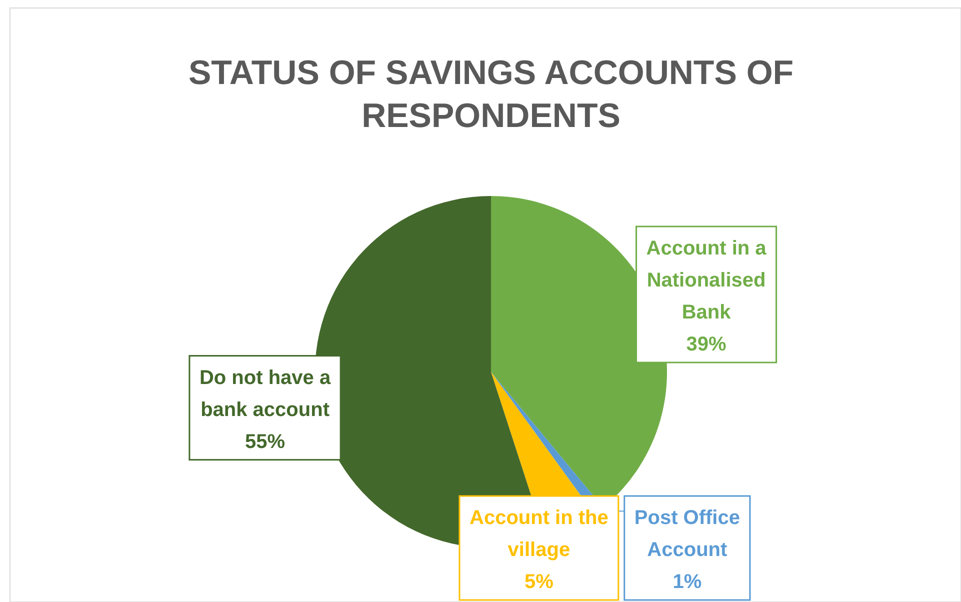 The height and width of the screenshot is (602, 961). Describe the element at coordinates (491, 94) in the screenshot. I see `chart-title: STATUS OF SAVINGS ACCOUNTS OF RESPONDENTS` at that location.